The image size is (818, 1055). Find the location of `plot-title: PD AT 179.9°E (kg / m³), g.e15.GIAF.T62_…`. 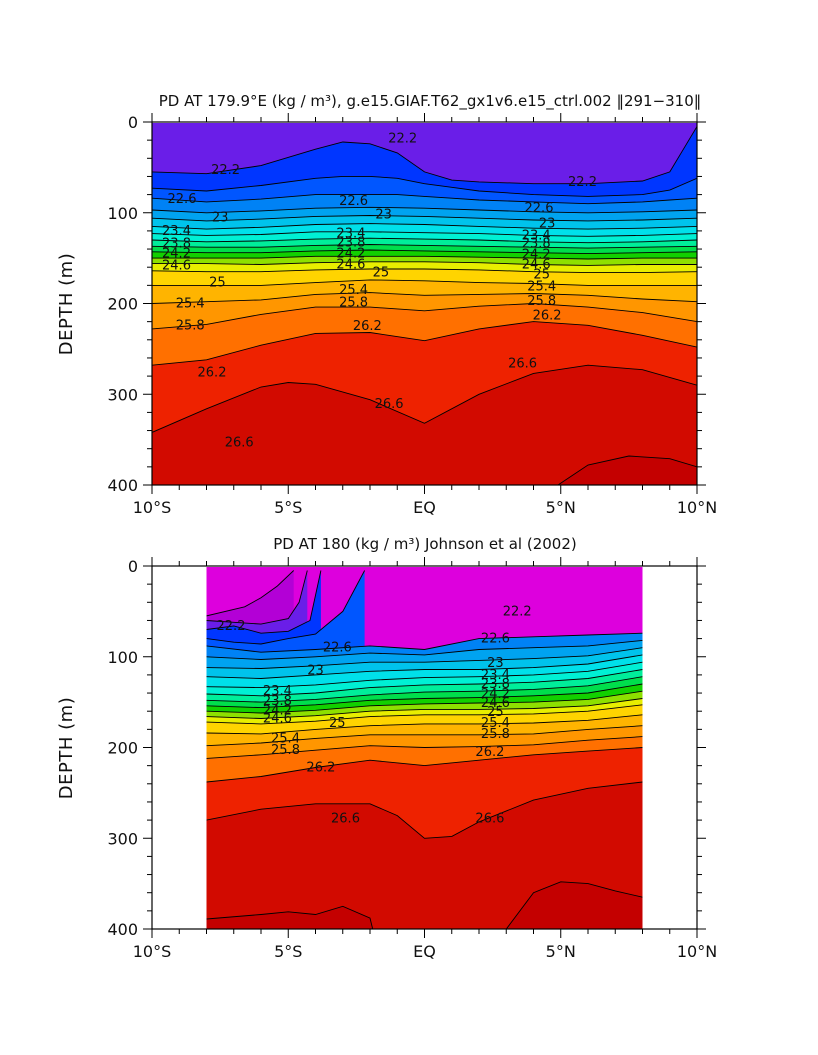

plot-title: PD AT 179.9°E (kg / m³), g.e15.GIAF.T62_… is located at coordinates (430, 101).